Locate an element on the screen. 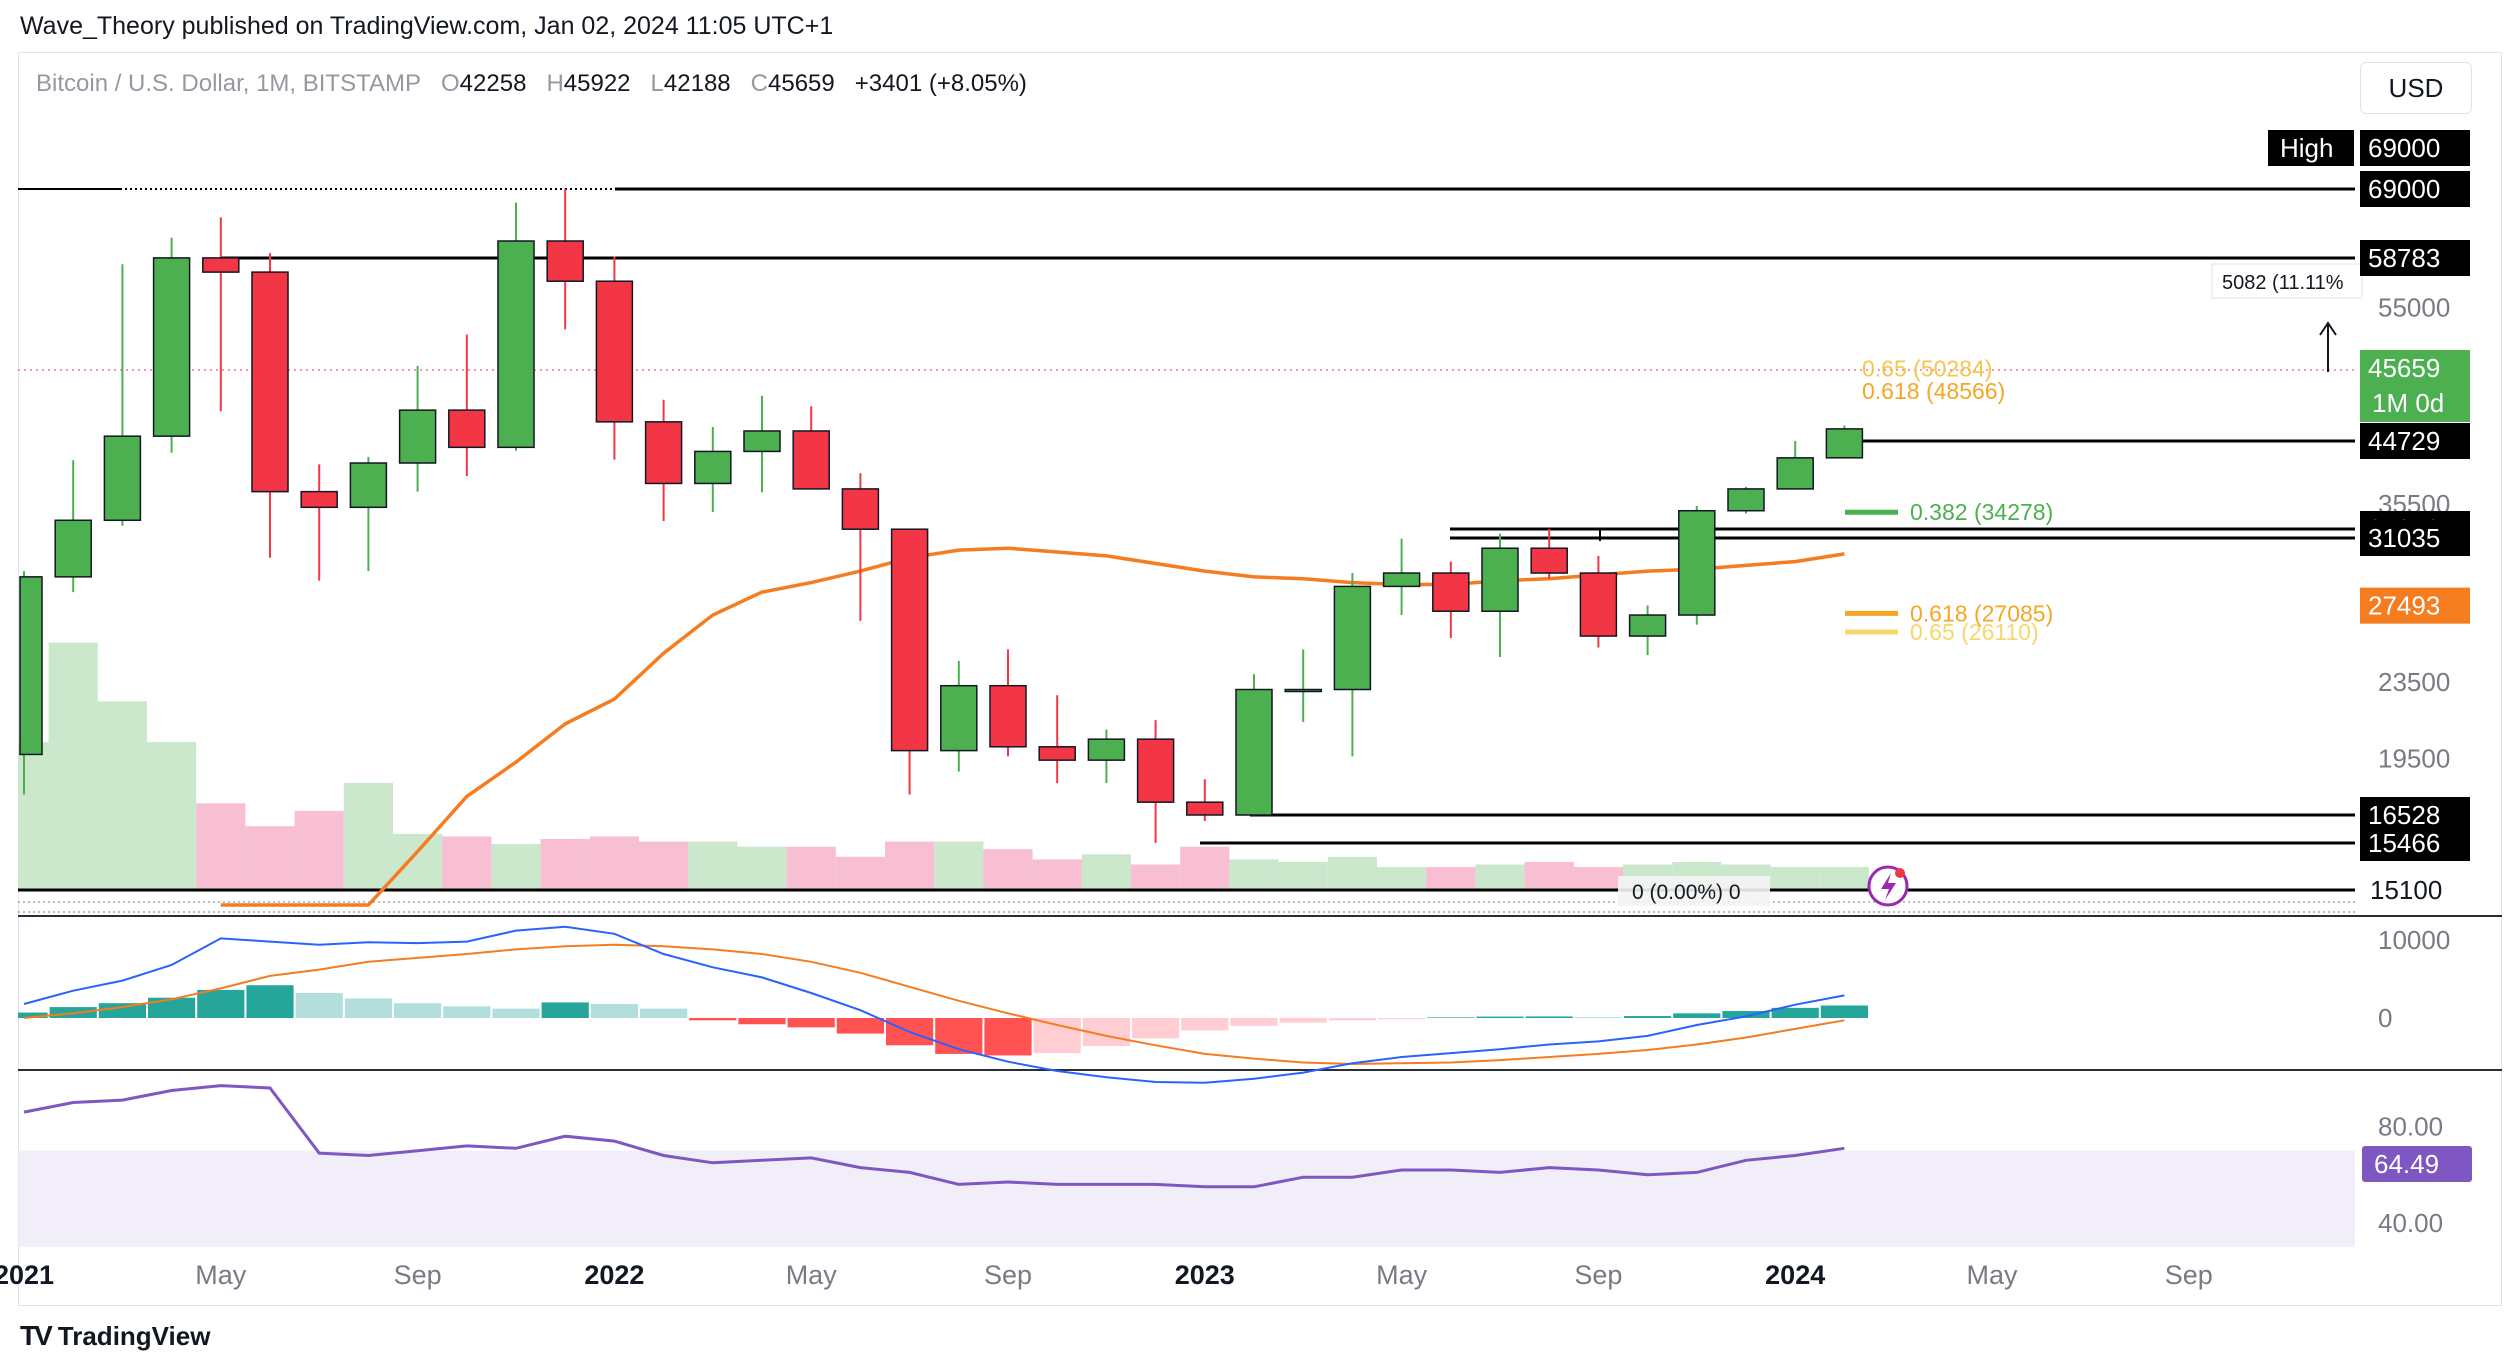  measure-box is located at coordinates (2287, 281).